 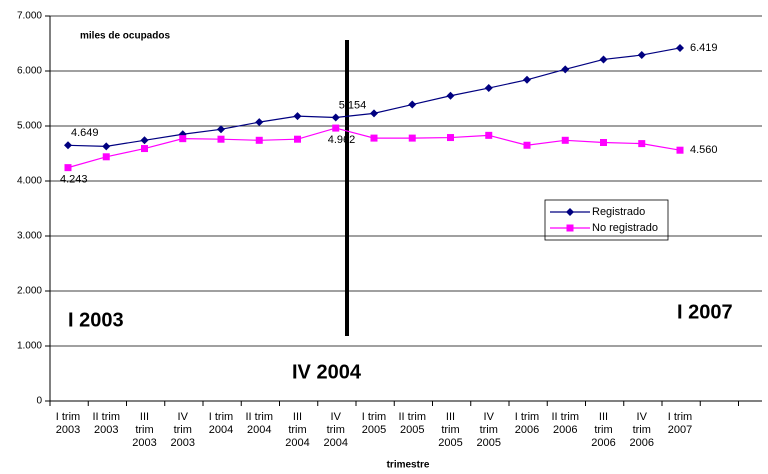 I want to click on y-tick-label: 2.000, so click(x=29, y=291).